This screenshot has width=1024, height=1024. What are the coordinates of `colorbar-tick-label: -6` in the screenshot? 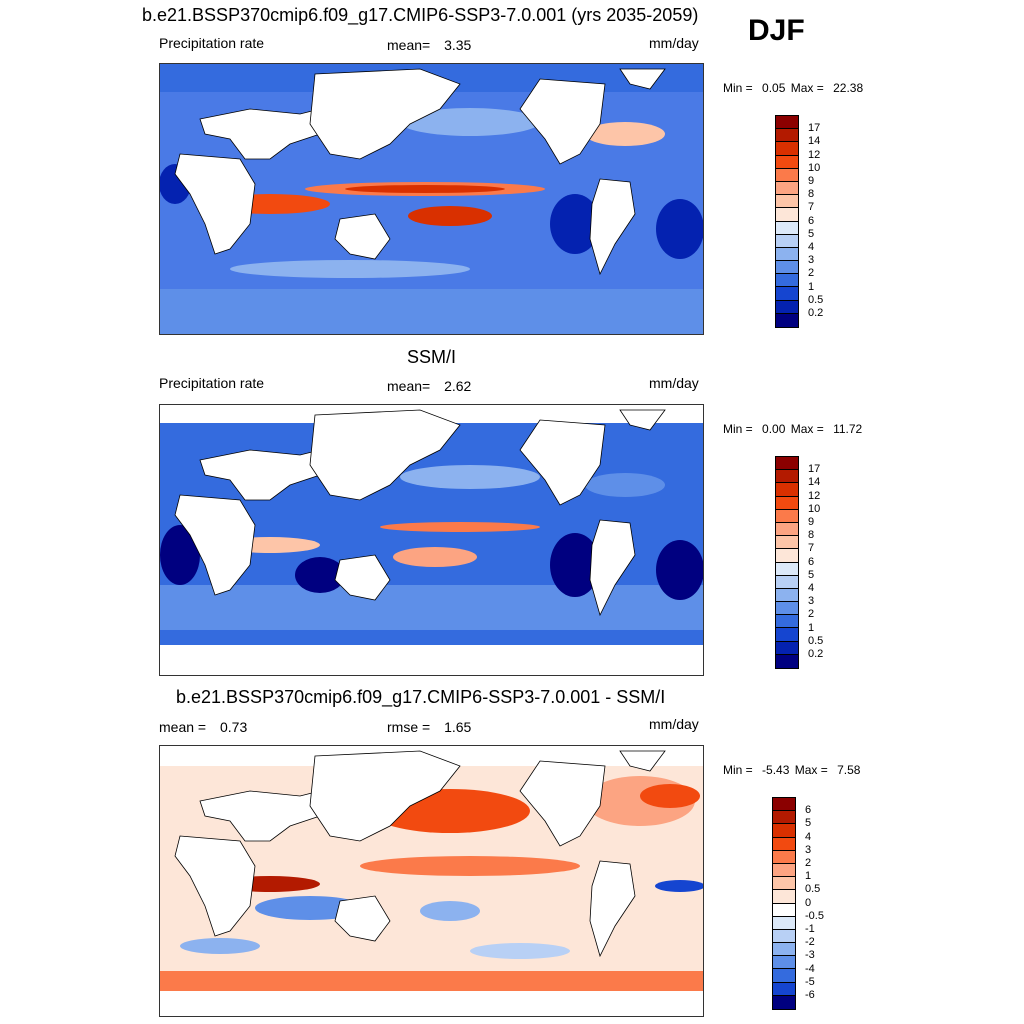 It's located at (810, 995).